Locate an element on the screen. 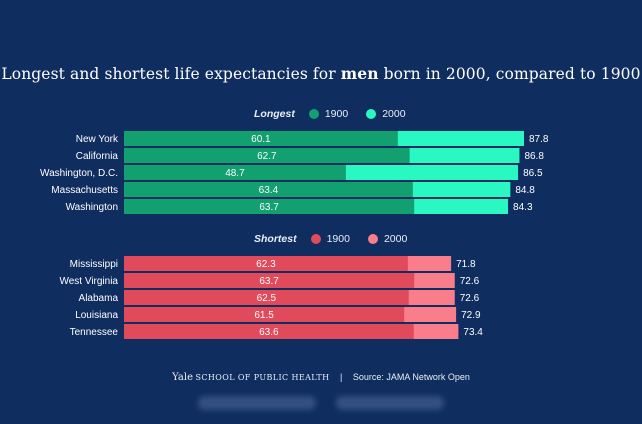 This screenshot has height=424, width=642. shortest-value-1900: 62.3 is located at coordinates (266, 264).